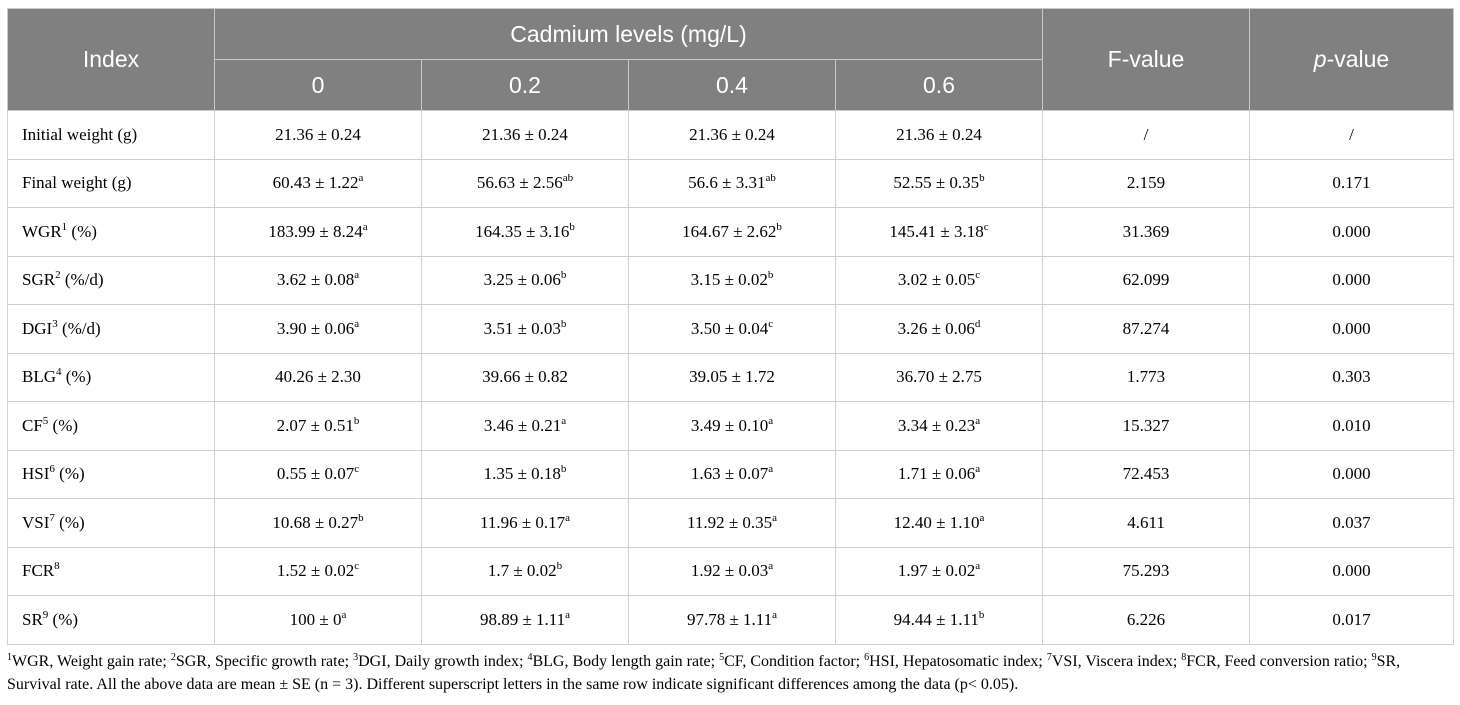  What do you see at coordinates (318, 232) in the screenshot?
I see `value-cell: 183.99 ± 8.24a` at bounding box center [318, 232].